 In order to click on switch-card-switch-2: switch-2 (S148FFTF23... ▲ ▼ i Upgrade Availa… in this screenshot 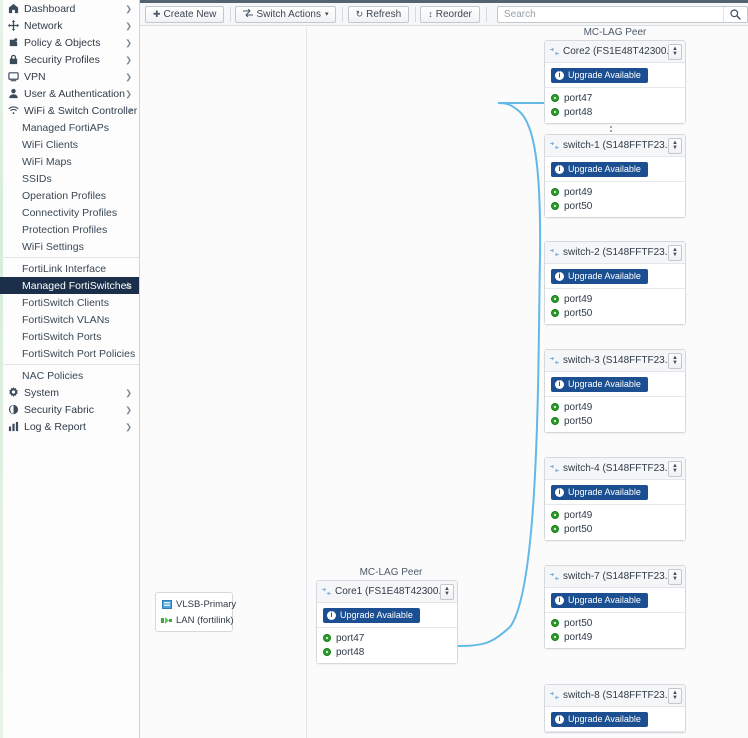, I will do `click(615, 283)`.